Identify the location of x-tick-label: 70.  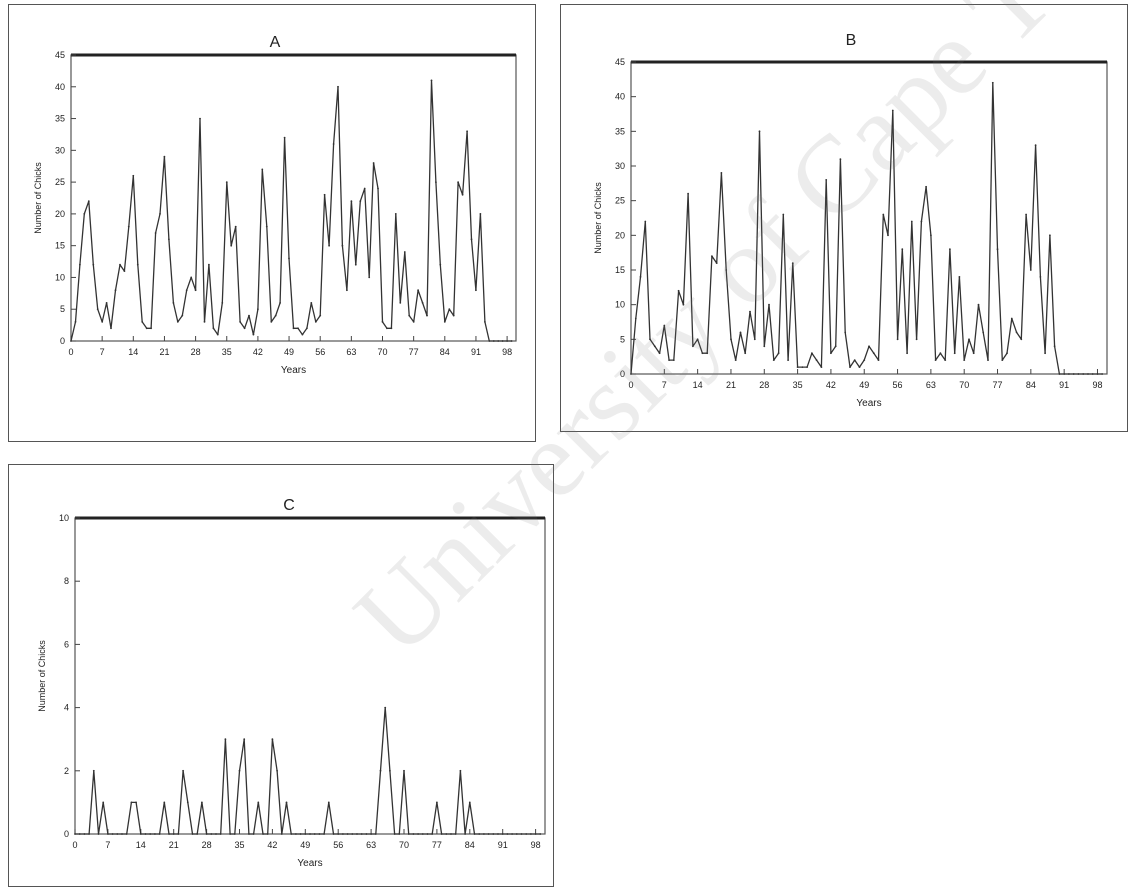
(404, 845).